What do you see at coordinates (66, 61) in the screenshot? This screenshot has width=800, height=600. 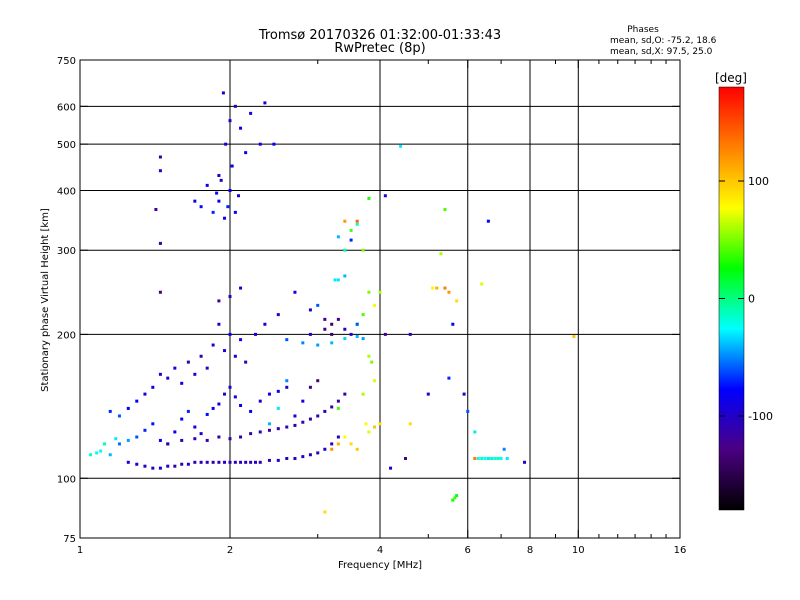 I see `y-tick-label: 750` at bounding box center [66, 61].